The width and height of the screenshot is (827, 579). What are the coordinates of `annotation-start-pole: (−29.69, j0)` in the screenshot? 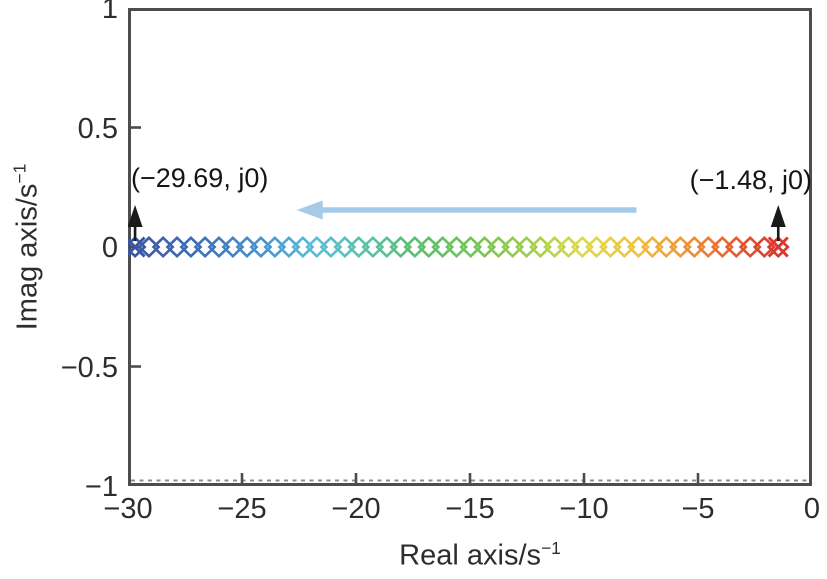 It's located at (200, 178).